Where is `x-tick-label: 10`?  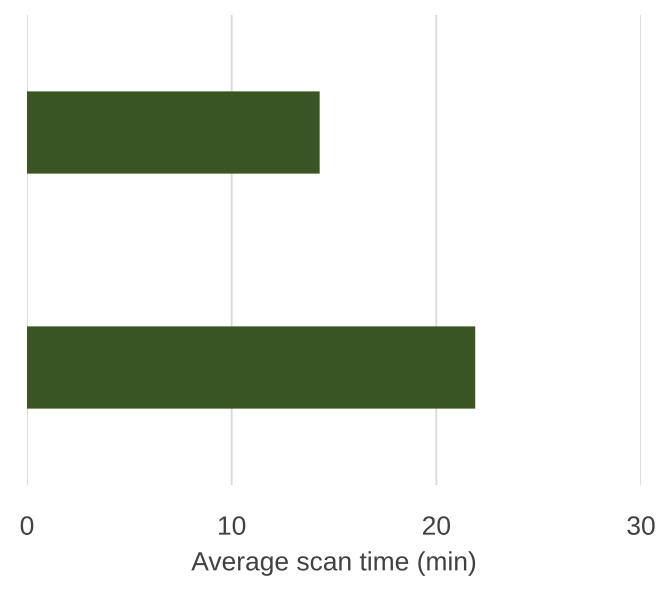
x-tick-label: 10 is located at coordinates (232, 525).